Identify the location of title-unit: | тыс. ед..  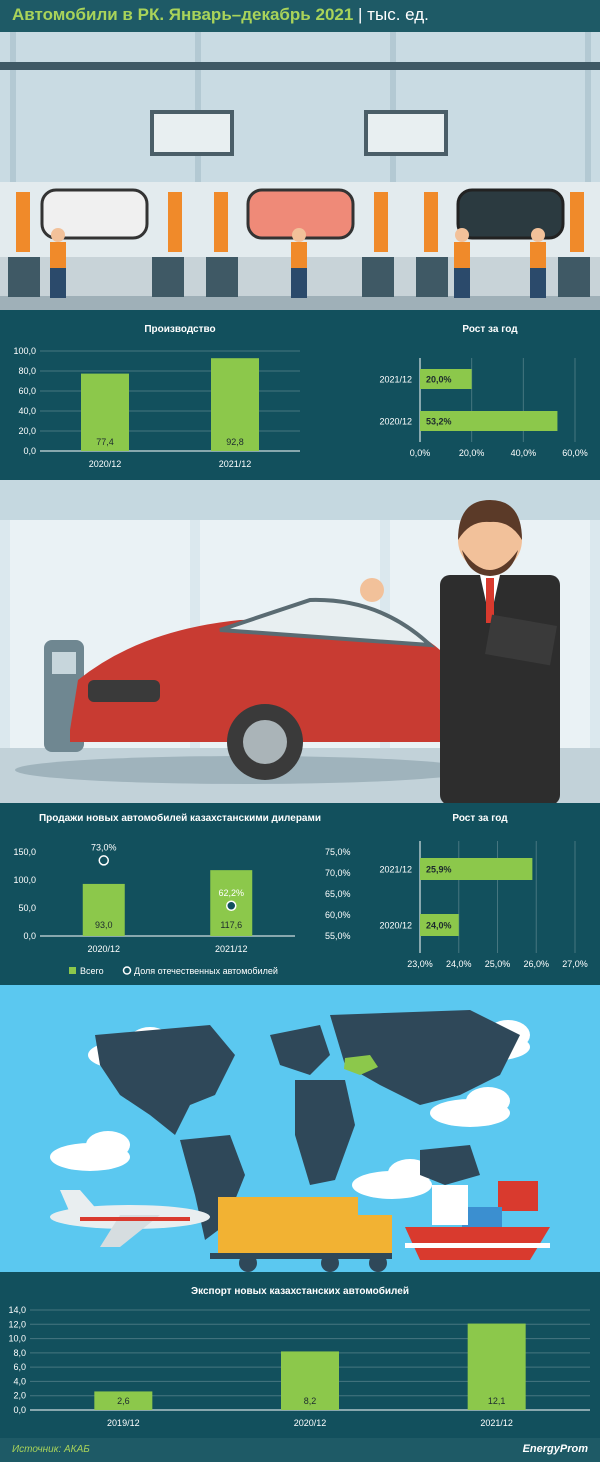
(393, 14).